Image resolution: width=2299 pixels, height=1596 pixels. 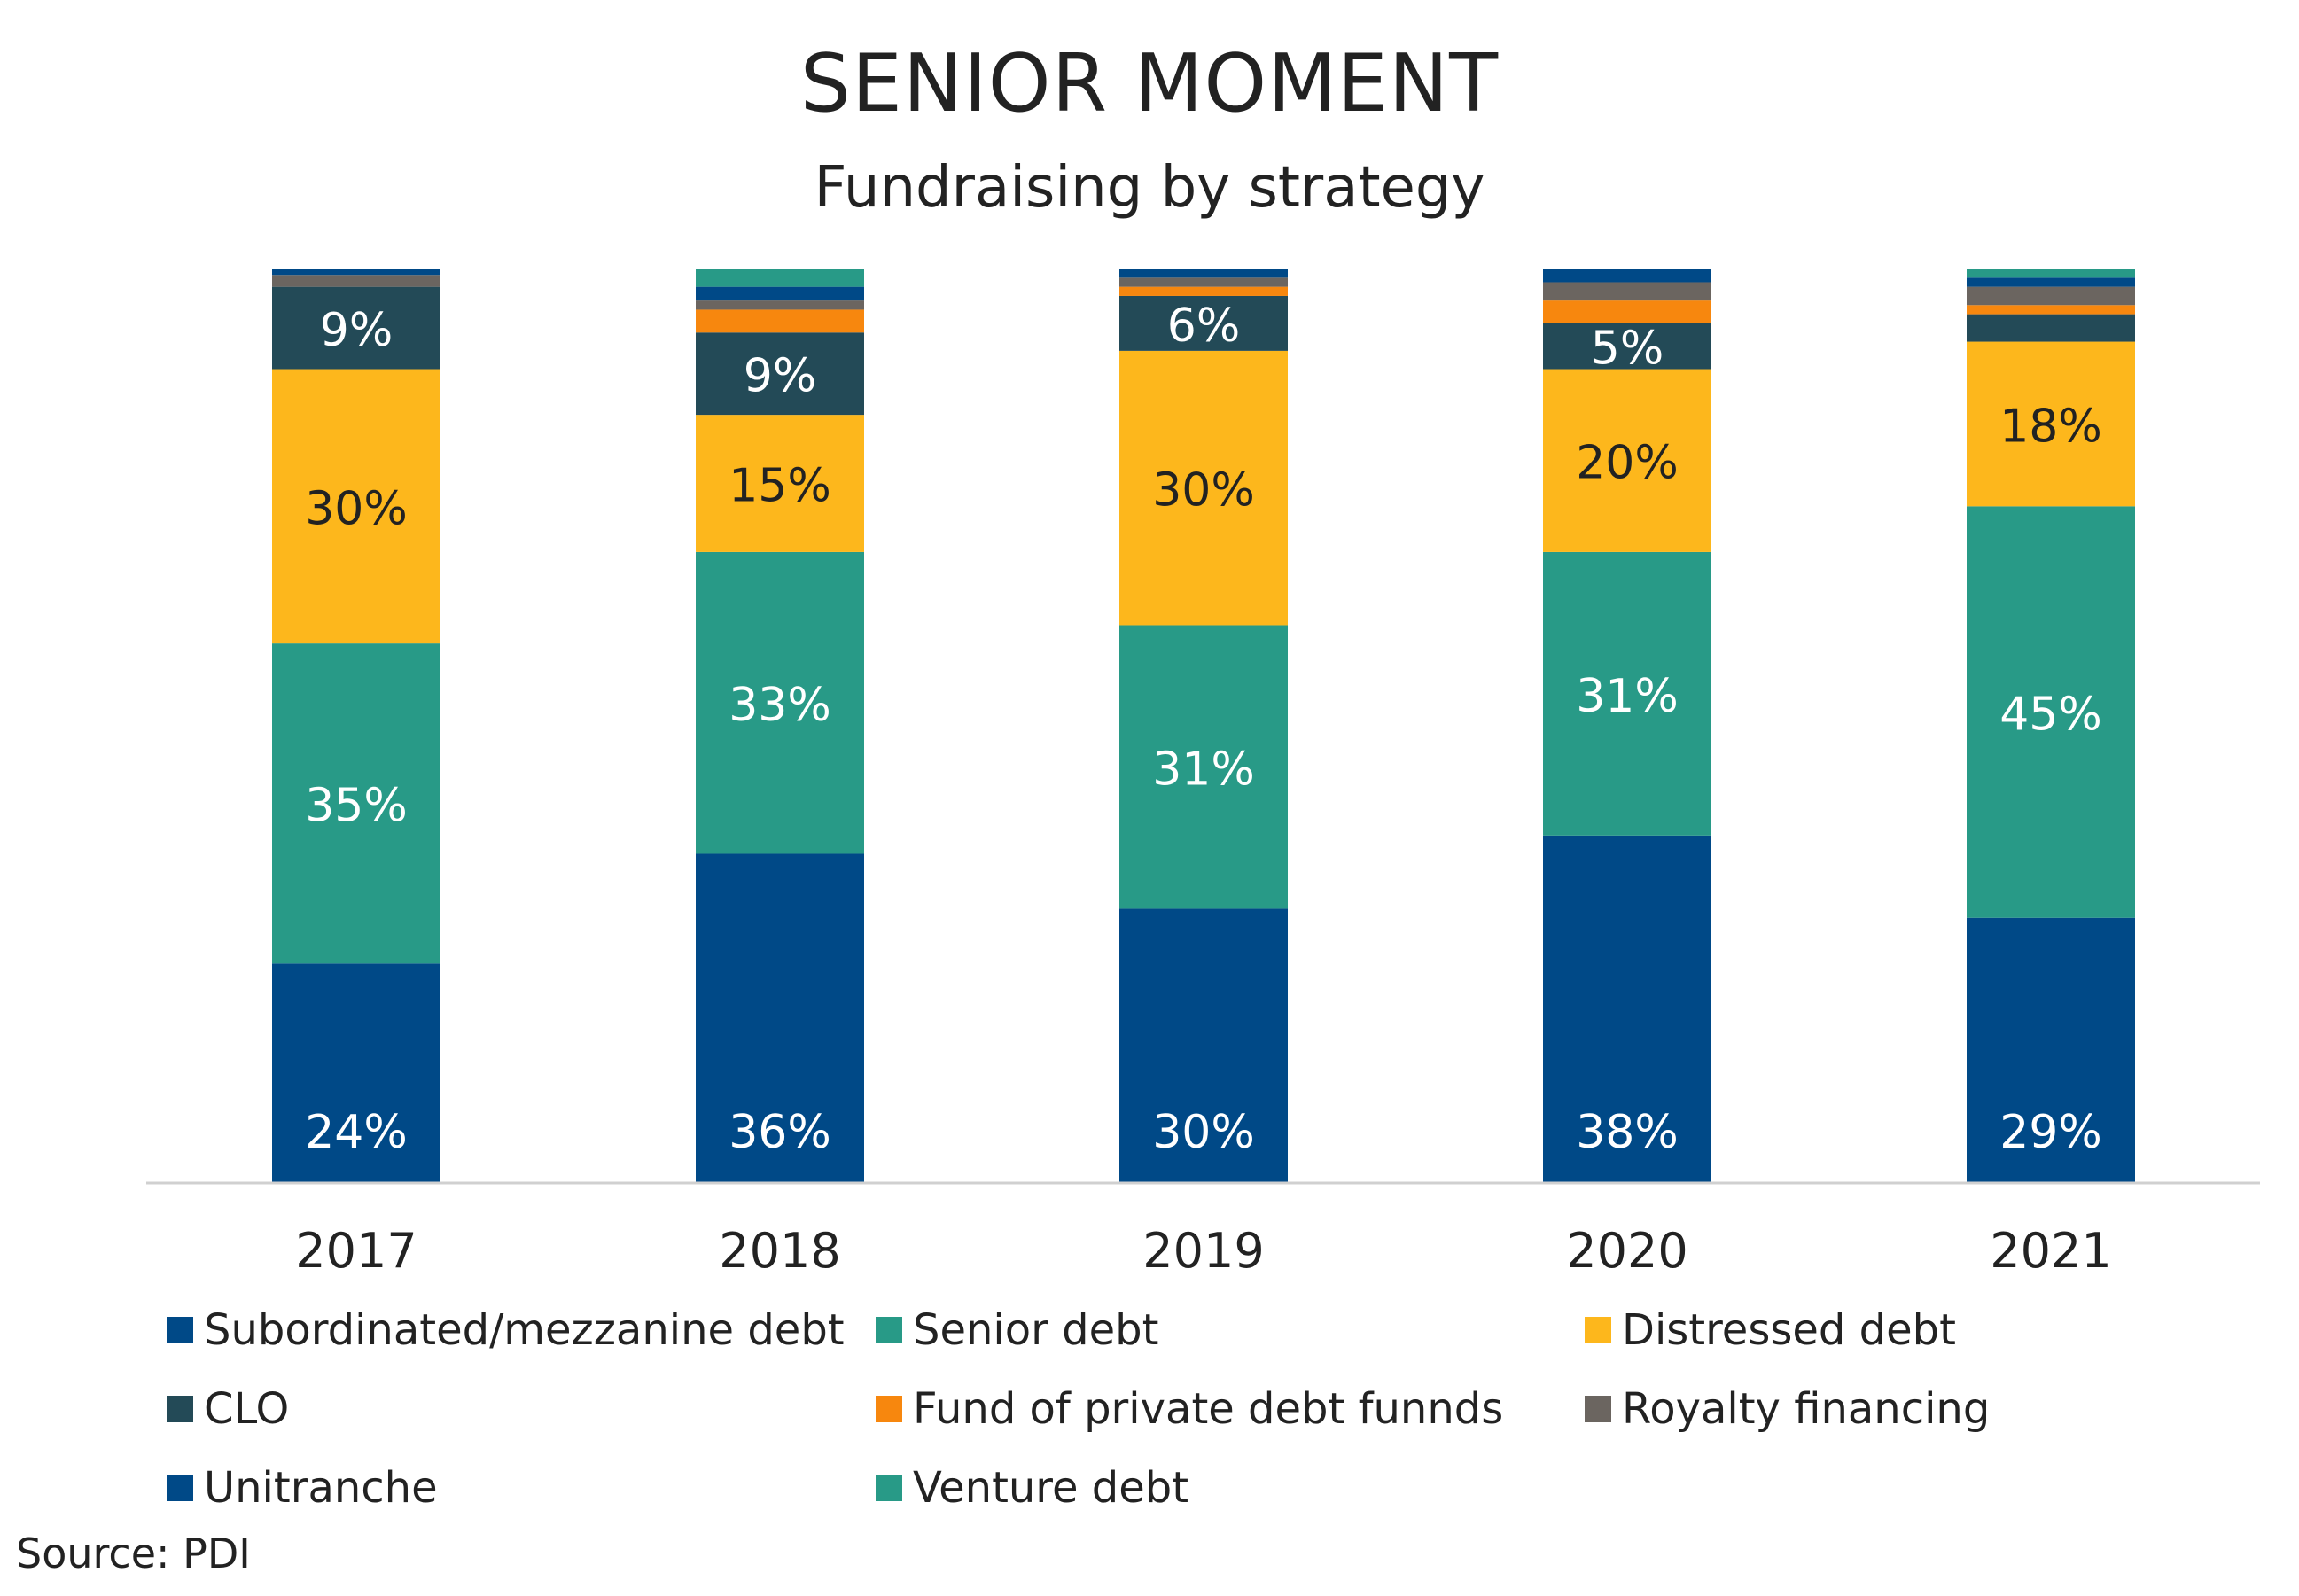 I want to click on legend-item-6: Unitranche, so click(x=302, y=1488).